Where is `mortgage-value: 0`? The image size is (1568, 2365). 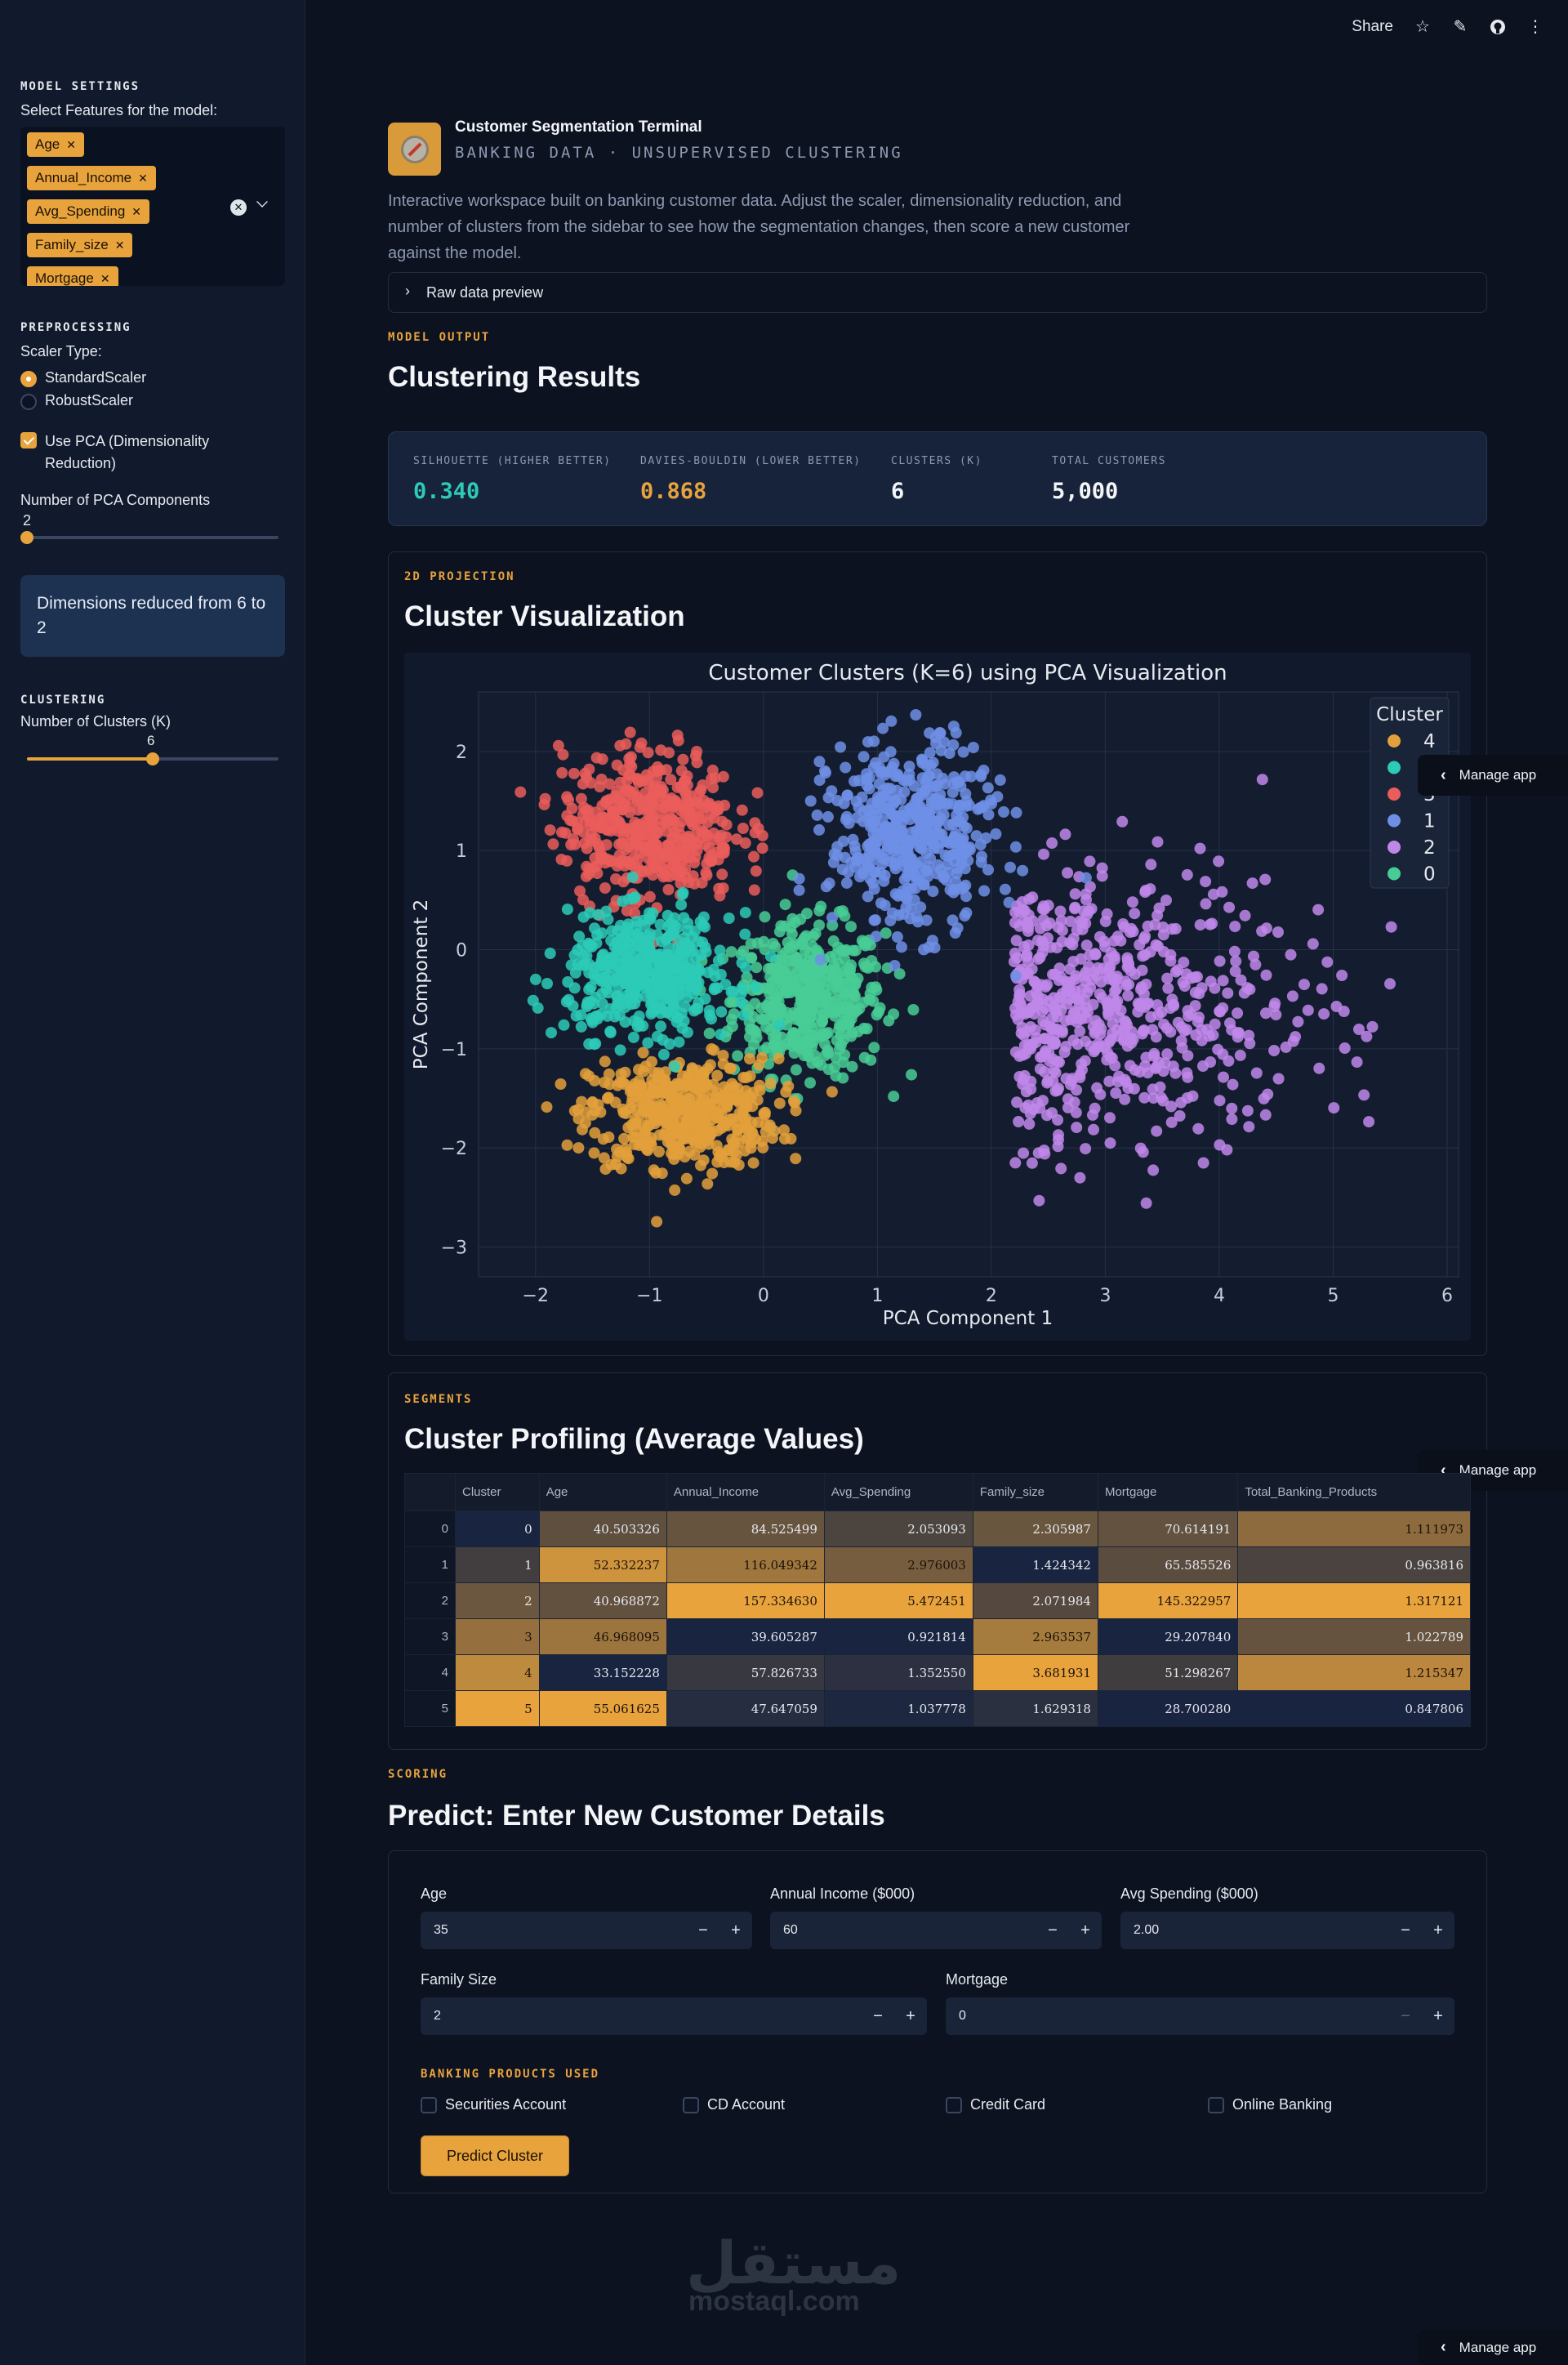
mortgage-value: 0 is located at coordinates (963, 2016).